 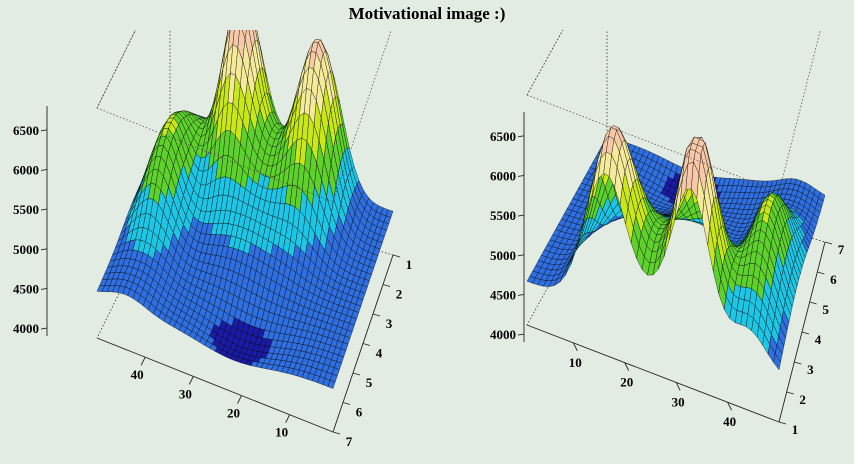 I want to click on right-y-tick-label: 7, so click(x=841, y=249).